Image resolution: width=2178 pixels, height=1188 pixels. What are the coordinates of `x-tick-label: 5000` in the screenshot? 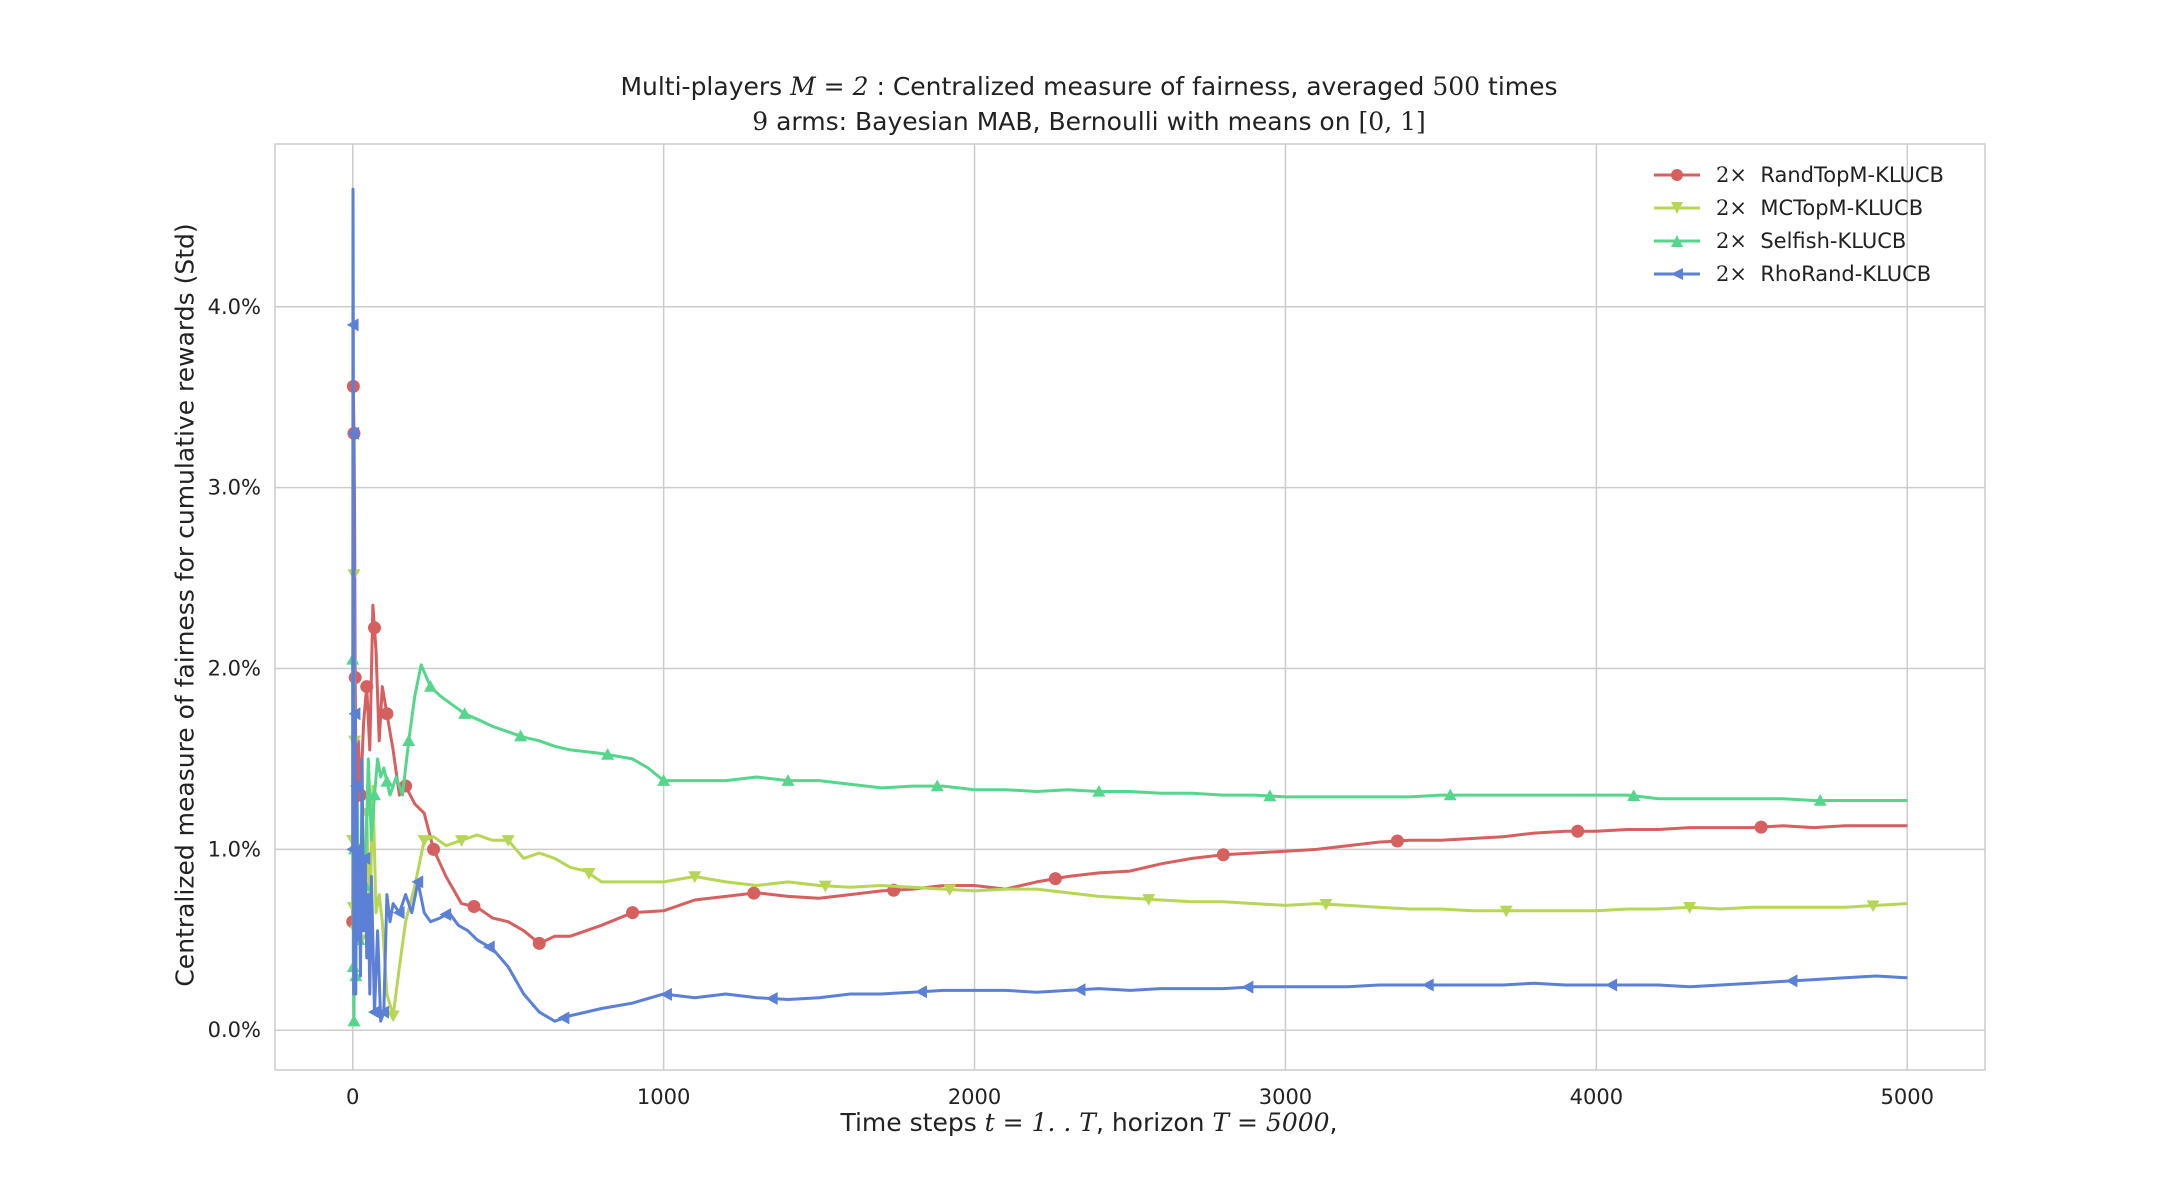 It's located at (1907, 1097).